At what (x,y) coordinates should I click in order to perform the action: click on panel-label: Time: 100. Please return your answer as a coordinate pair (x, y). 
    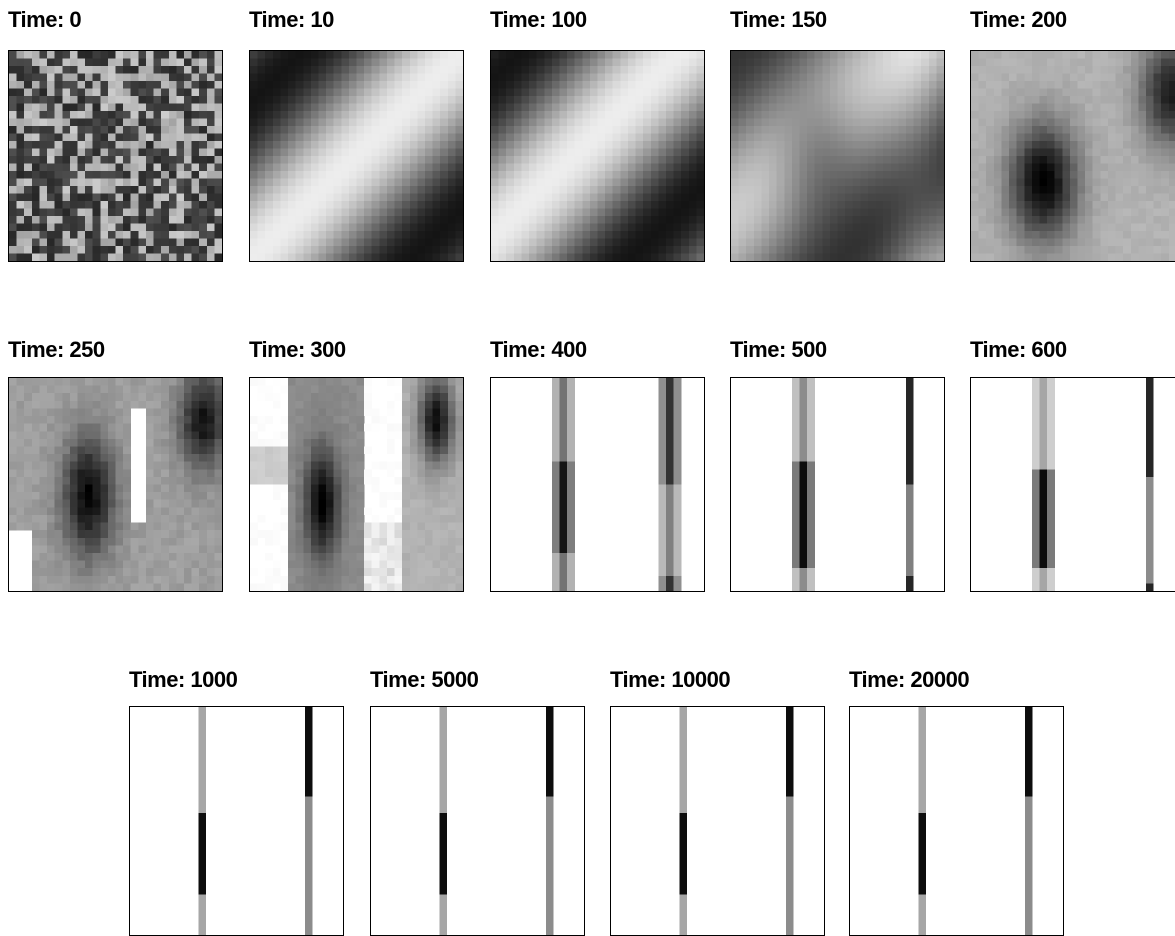
    Looking at the image, I should click on (538, 20).